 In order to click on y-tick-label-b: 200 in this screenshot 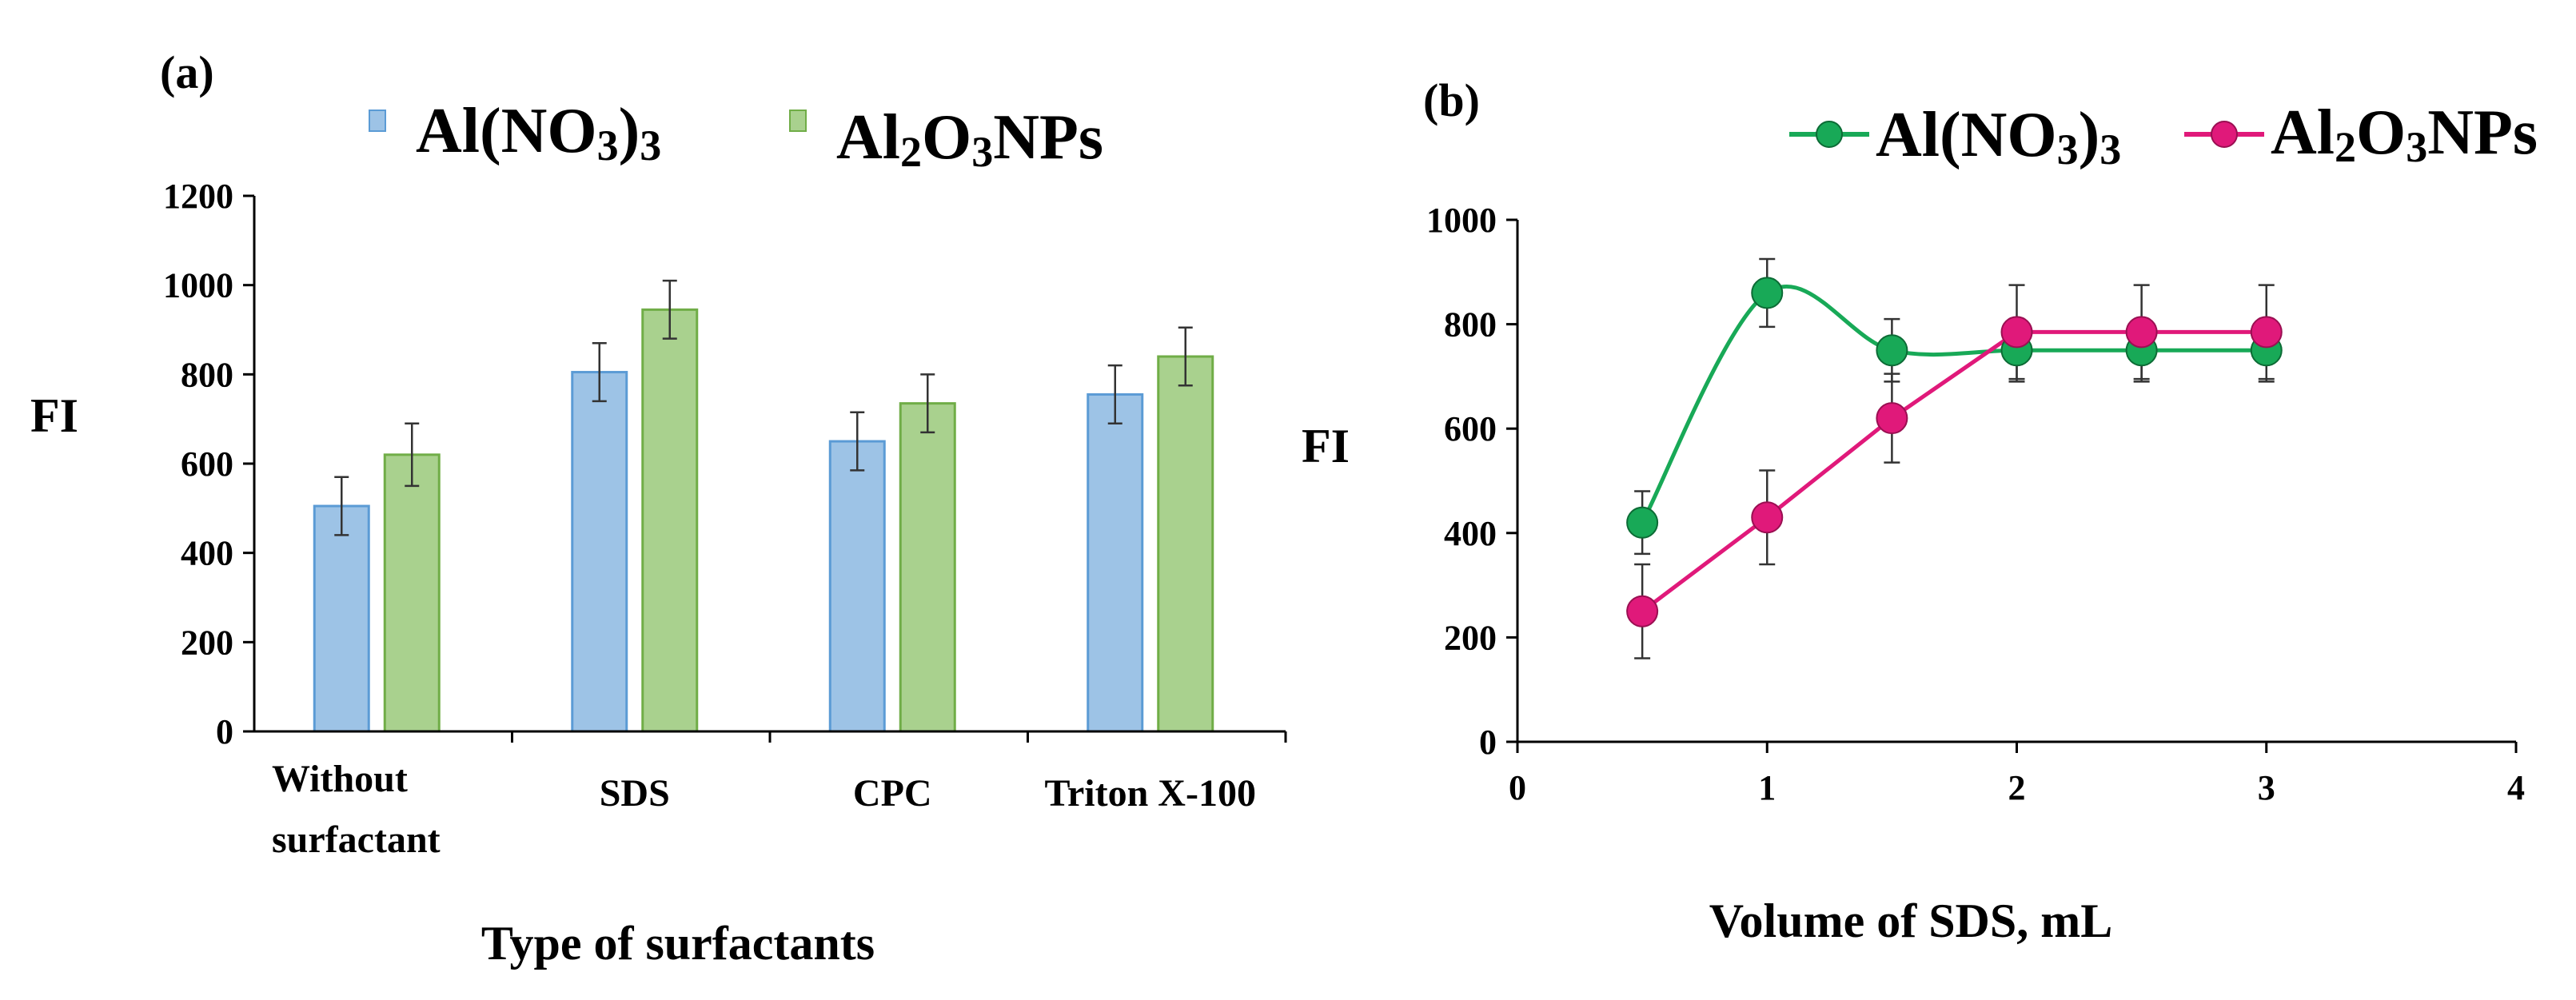, I will do `click(1470, 637)`.